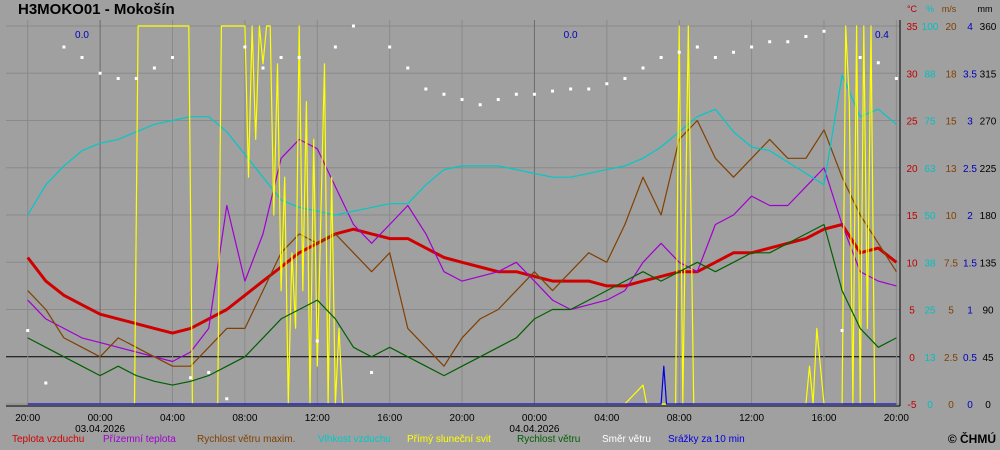  Describe the element at coordinates (912, 9) in the screenshot. I see `axis-unit-label: °C` at that location.